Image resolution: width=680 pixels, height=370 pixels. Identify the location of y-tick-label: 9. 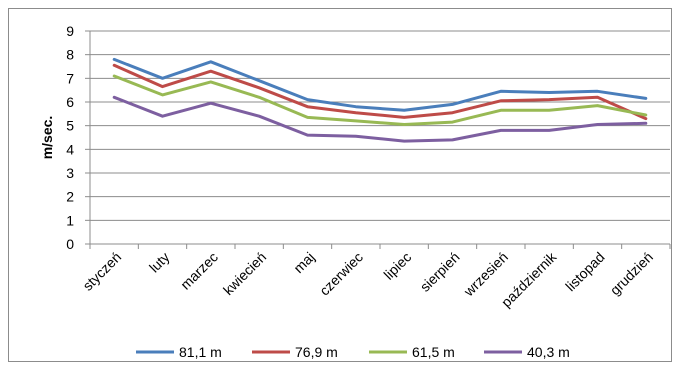
(70, 31).